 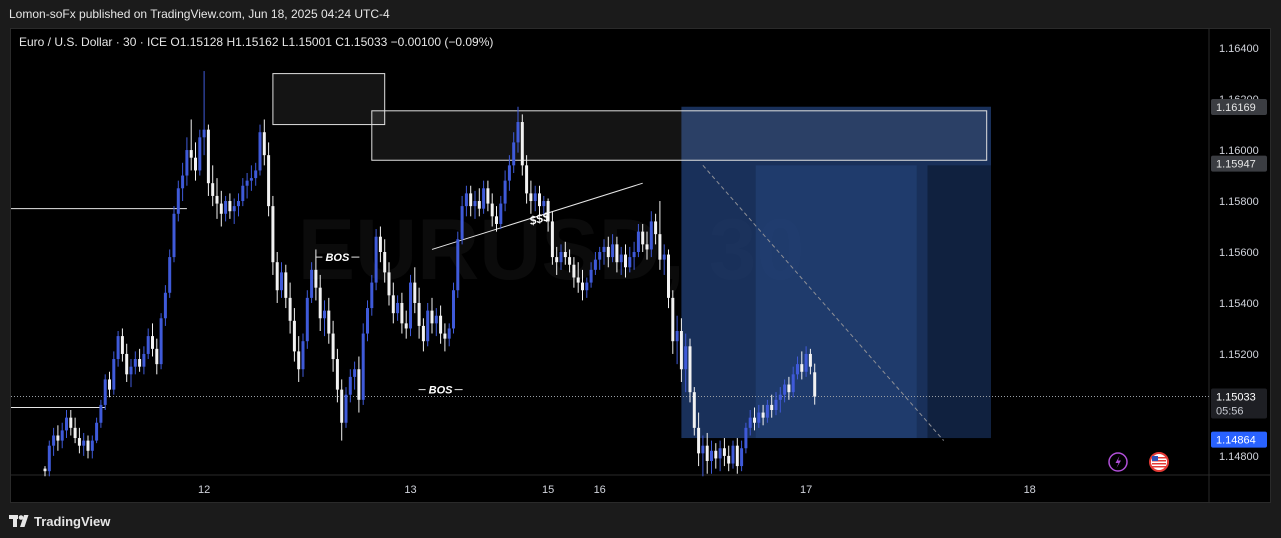 I want to click on price-tick-label: 1.16400, so click(x=1239, y=49).